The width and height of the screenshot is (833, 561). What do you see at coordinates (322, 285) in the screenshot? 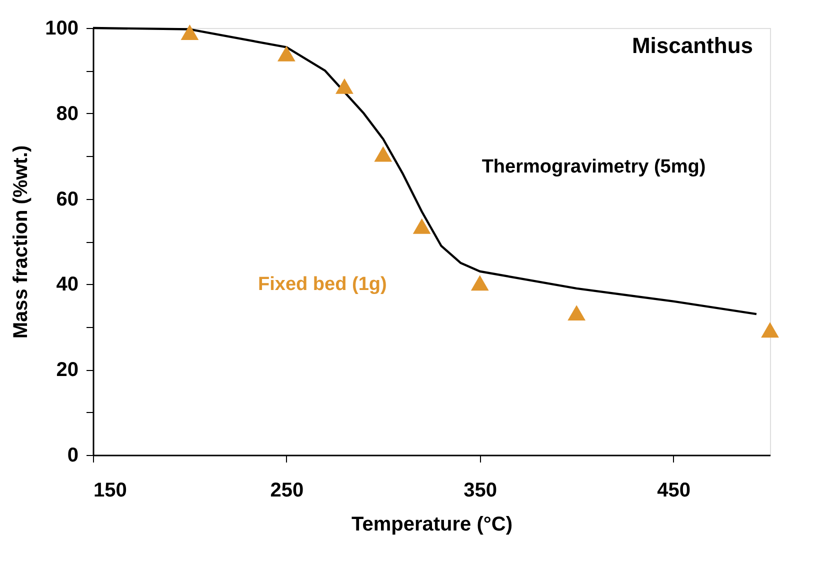
I see `text: Fixed bed (1g)` at bounding box center [322, 285].